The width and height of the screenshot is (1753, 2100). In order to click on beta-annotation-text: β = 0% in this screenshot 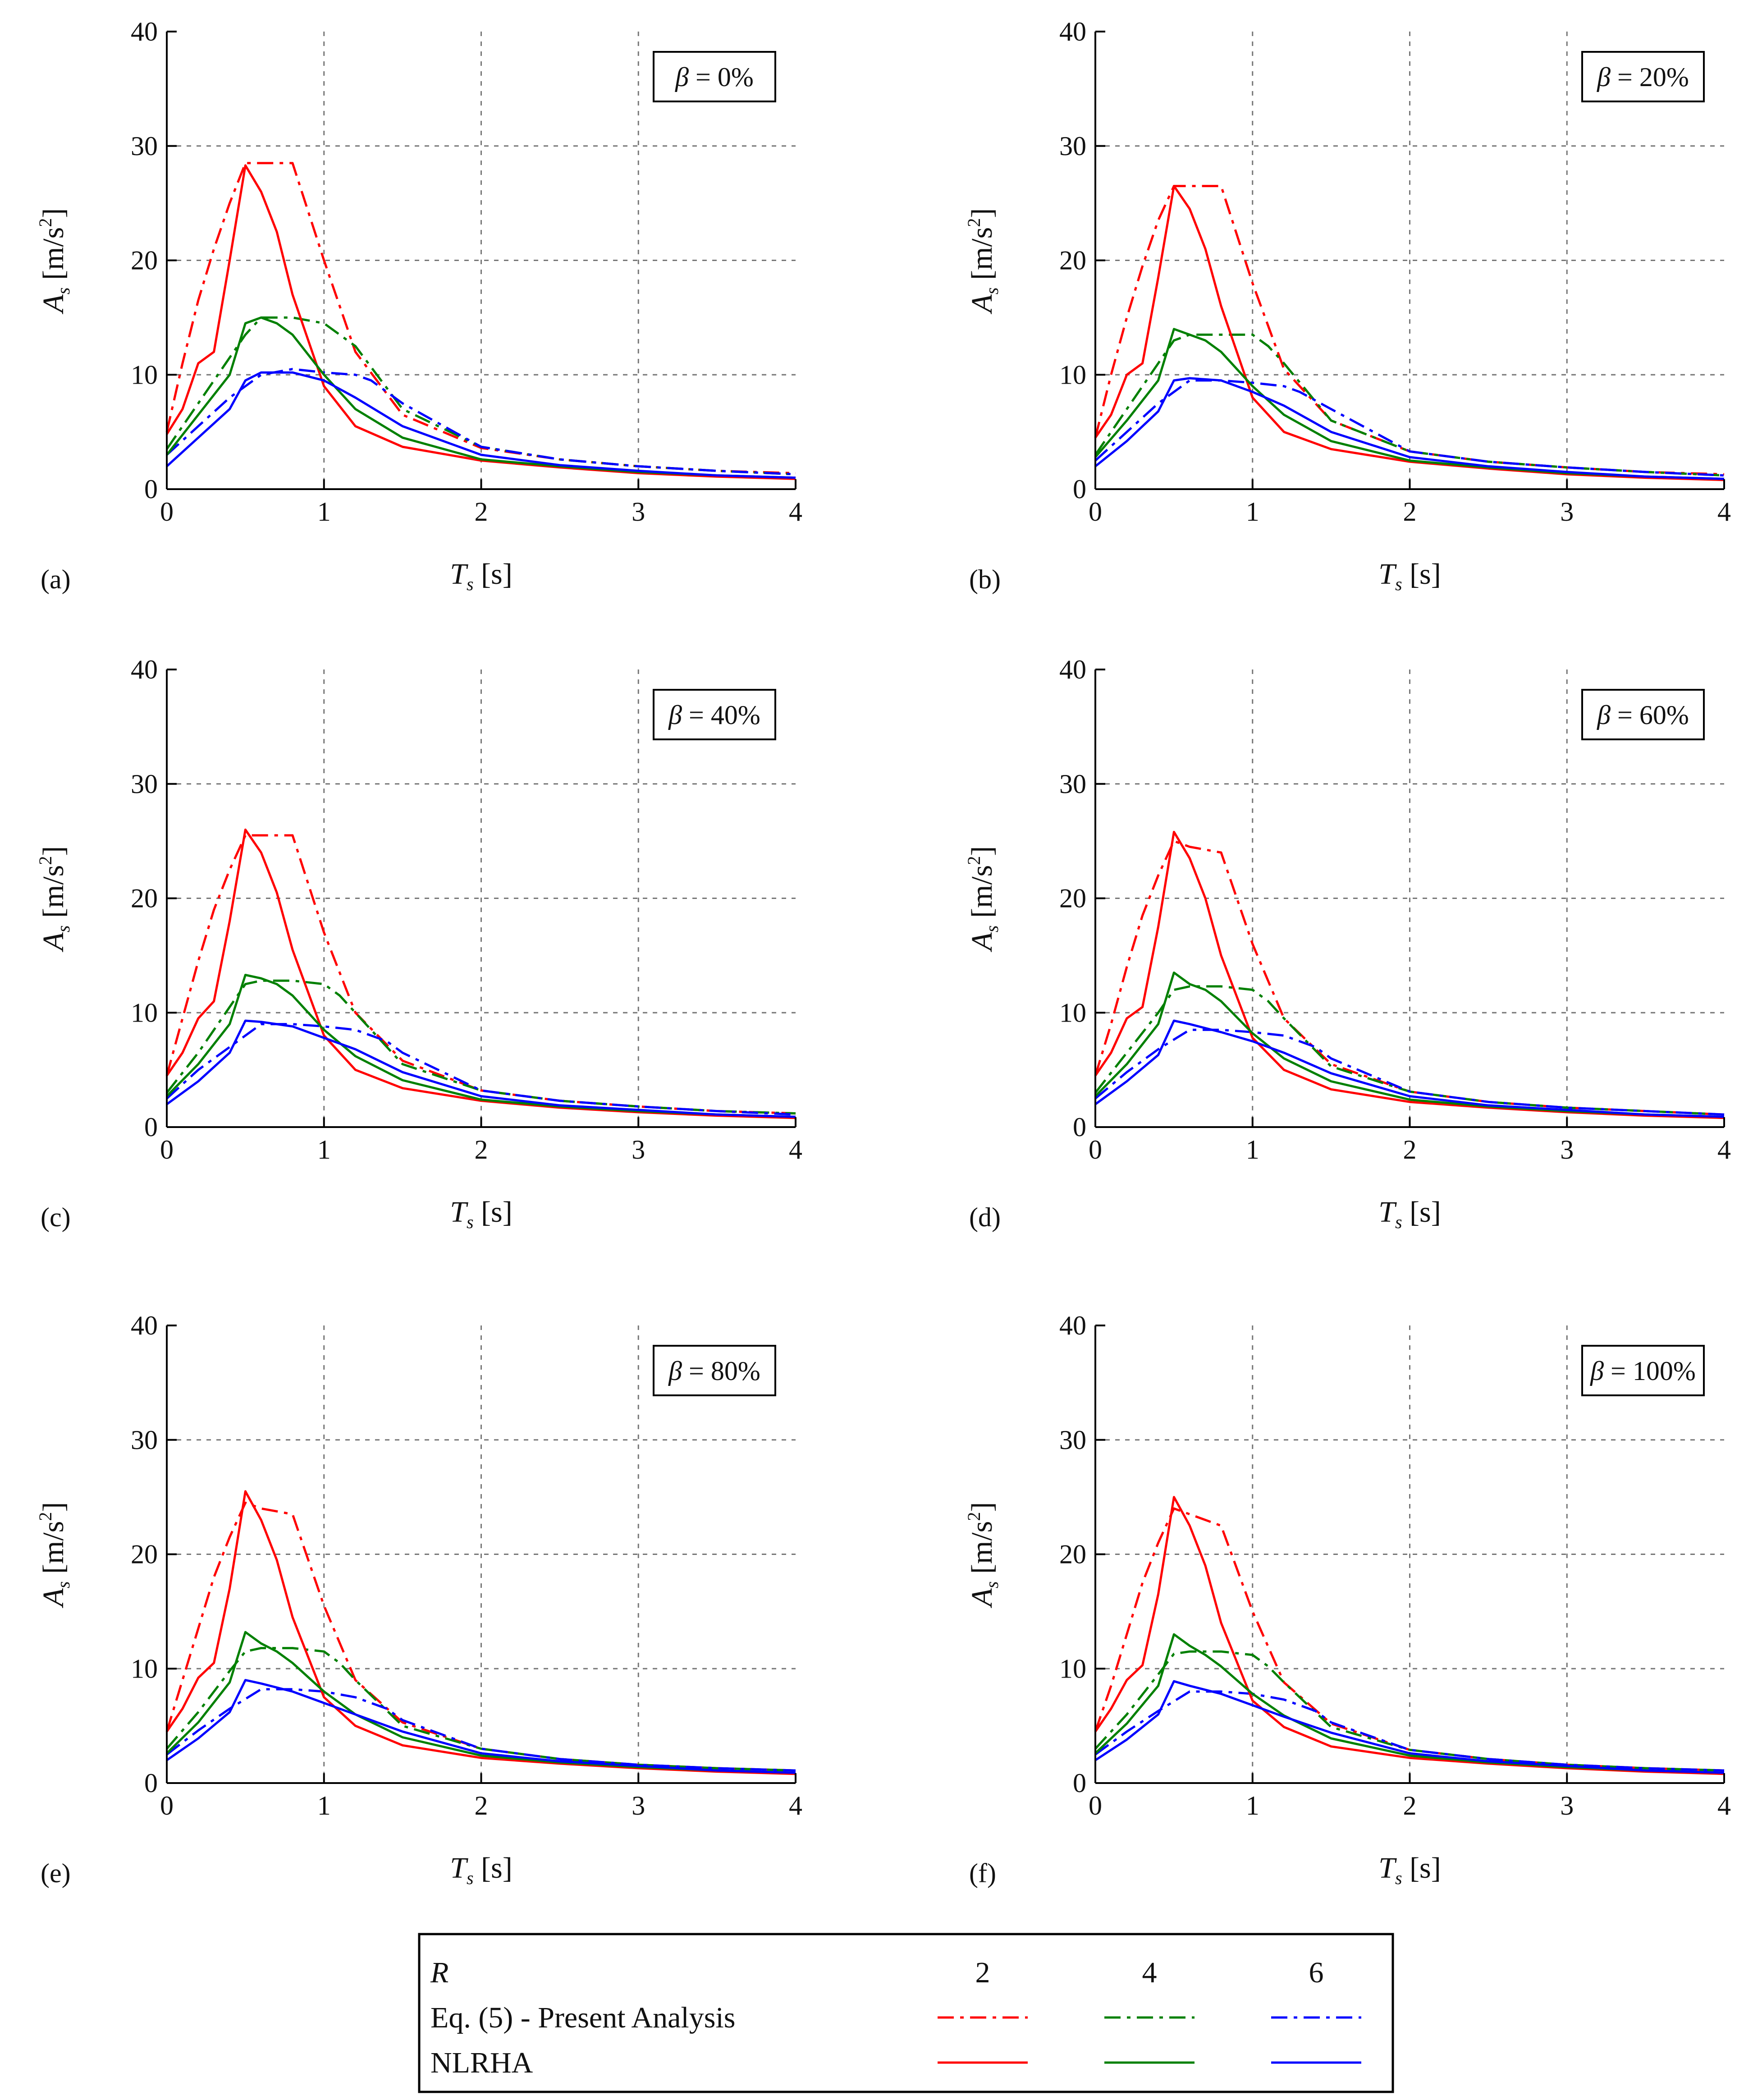, I will do `click(714, 77)`.